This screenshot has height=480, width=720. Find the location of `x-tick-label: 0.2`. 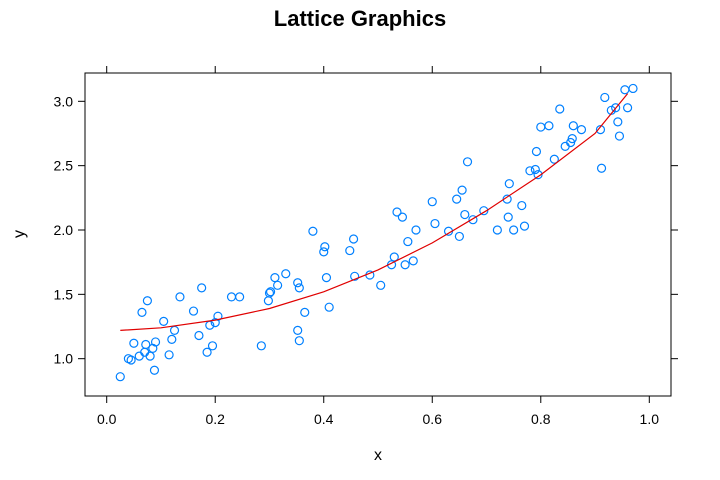

x-tick-label: 0.2 is located at coordinates (215, 419).